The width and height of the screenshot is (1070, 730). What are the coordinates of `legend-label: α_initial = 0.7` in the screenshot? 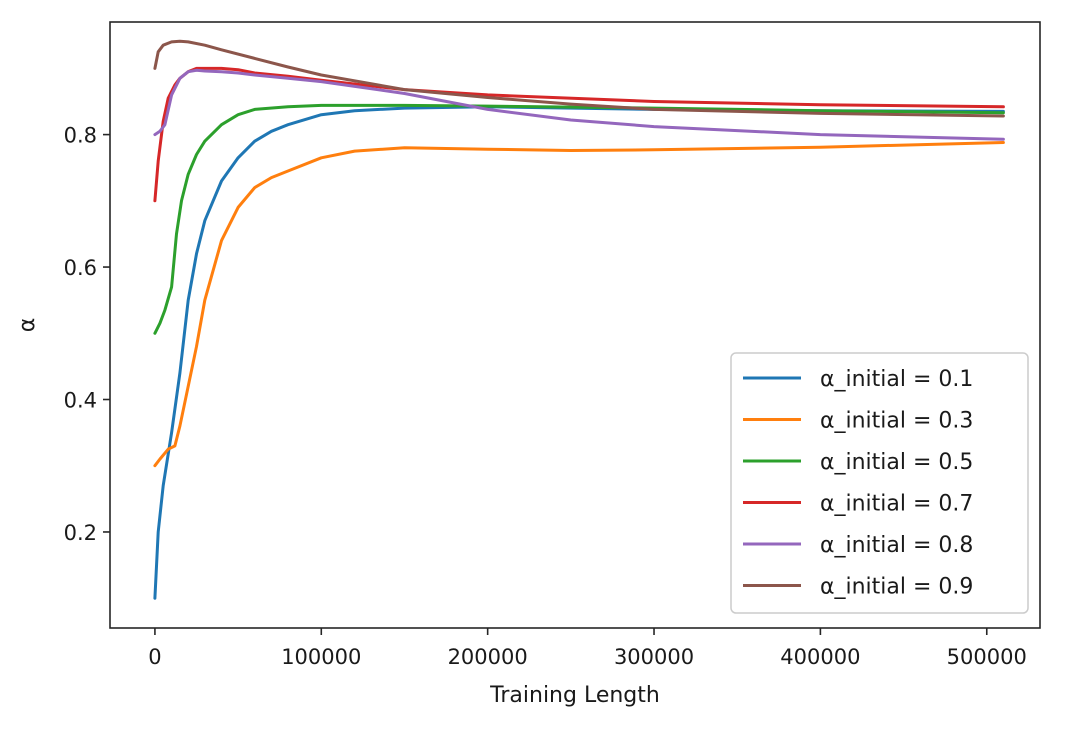 It's located at (896, 504).